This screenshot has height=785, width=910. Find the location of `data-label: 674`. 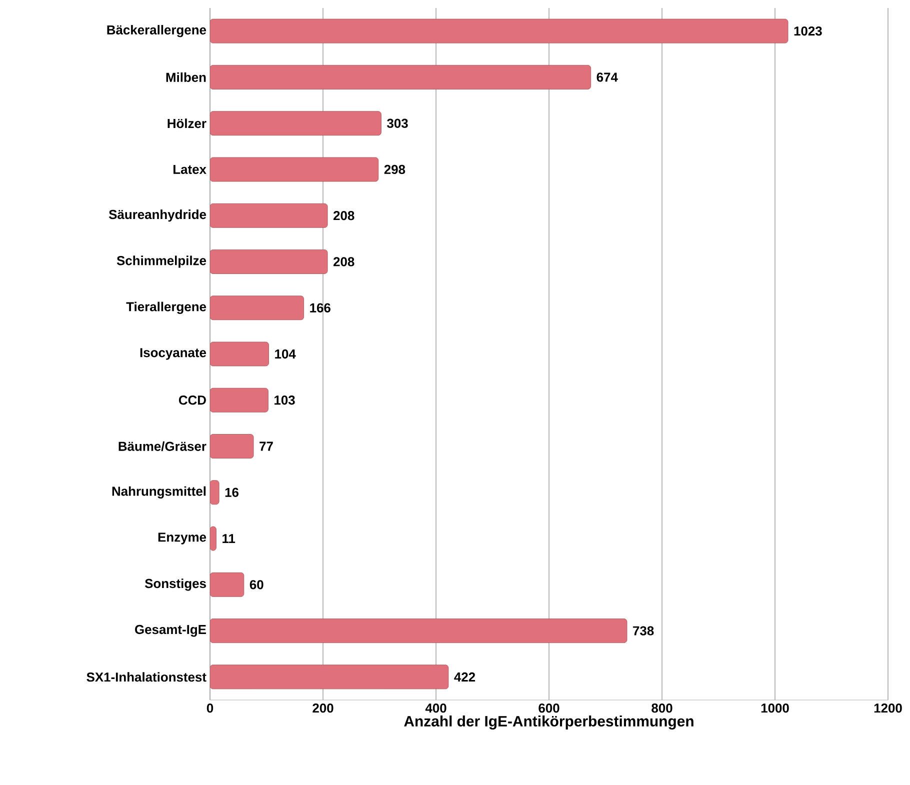

data-label: 674 is located at coordinates (607, 77).